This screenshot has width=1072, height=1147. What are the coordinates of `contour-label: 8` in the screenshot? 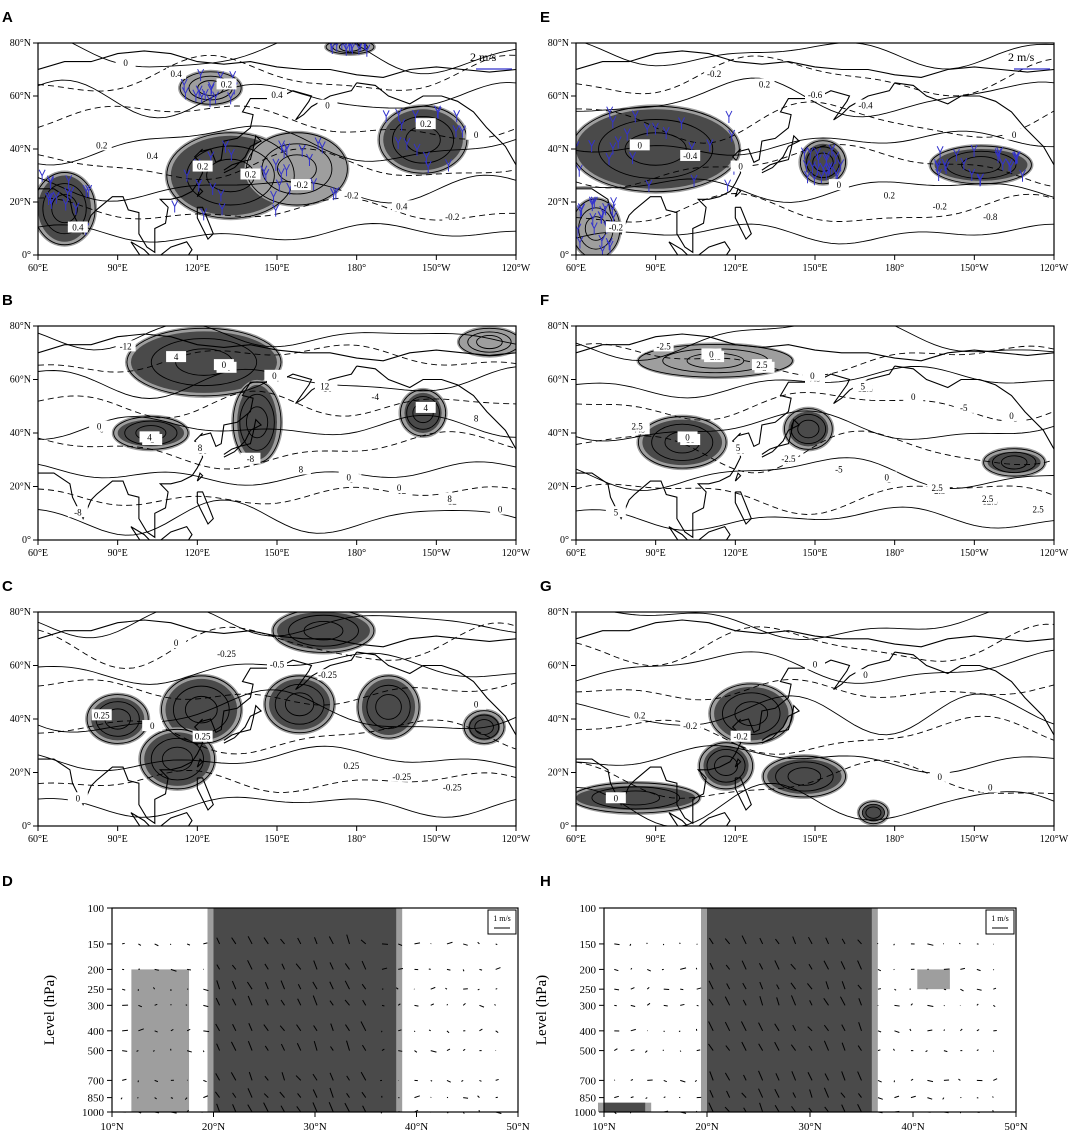 It's located at (476, 419).